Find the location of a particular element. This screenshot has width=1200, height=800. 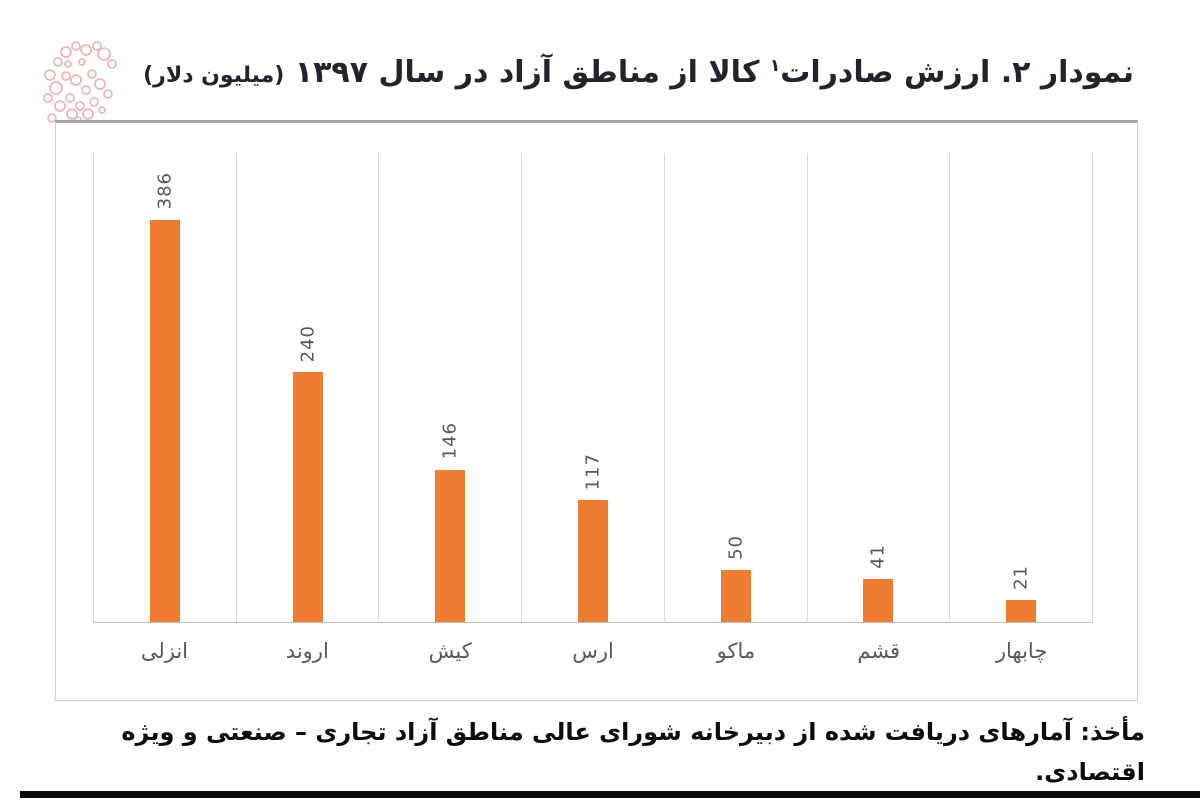

category-label-4: ماکو is located at coordinates (736, 651).